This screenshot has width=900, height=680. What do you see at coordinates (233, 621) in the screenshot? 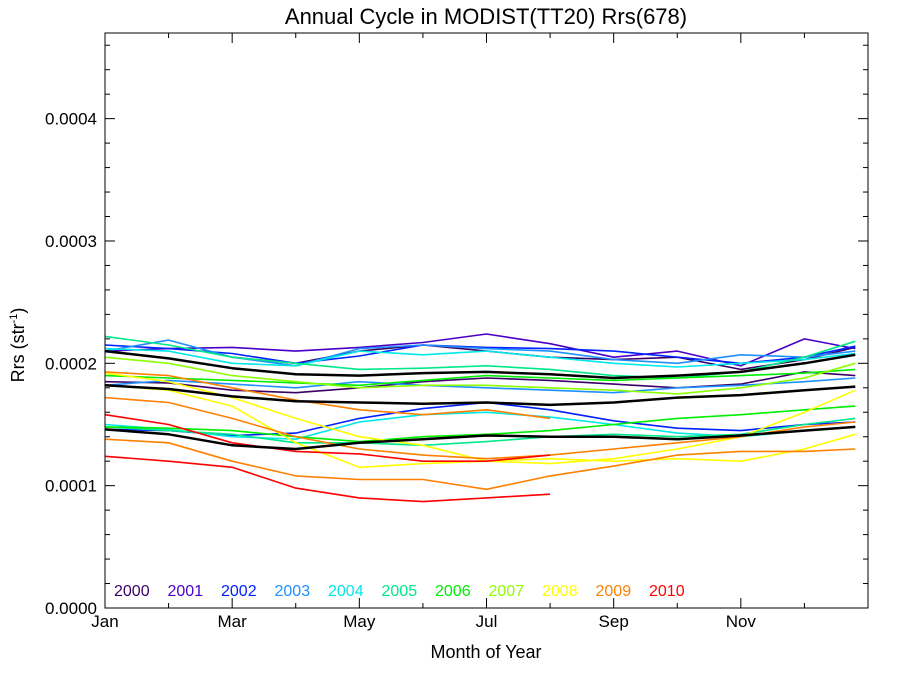
I see `x-tick-label: Mar` at bounding box center [233, 621].